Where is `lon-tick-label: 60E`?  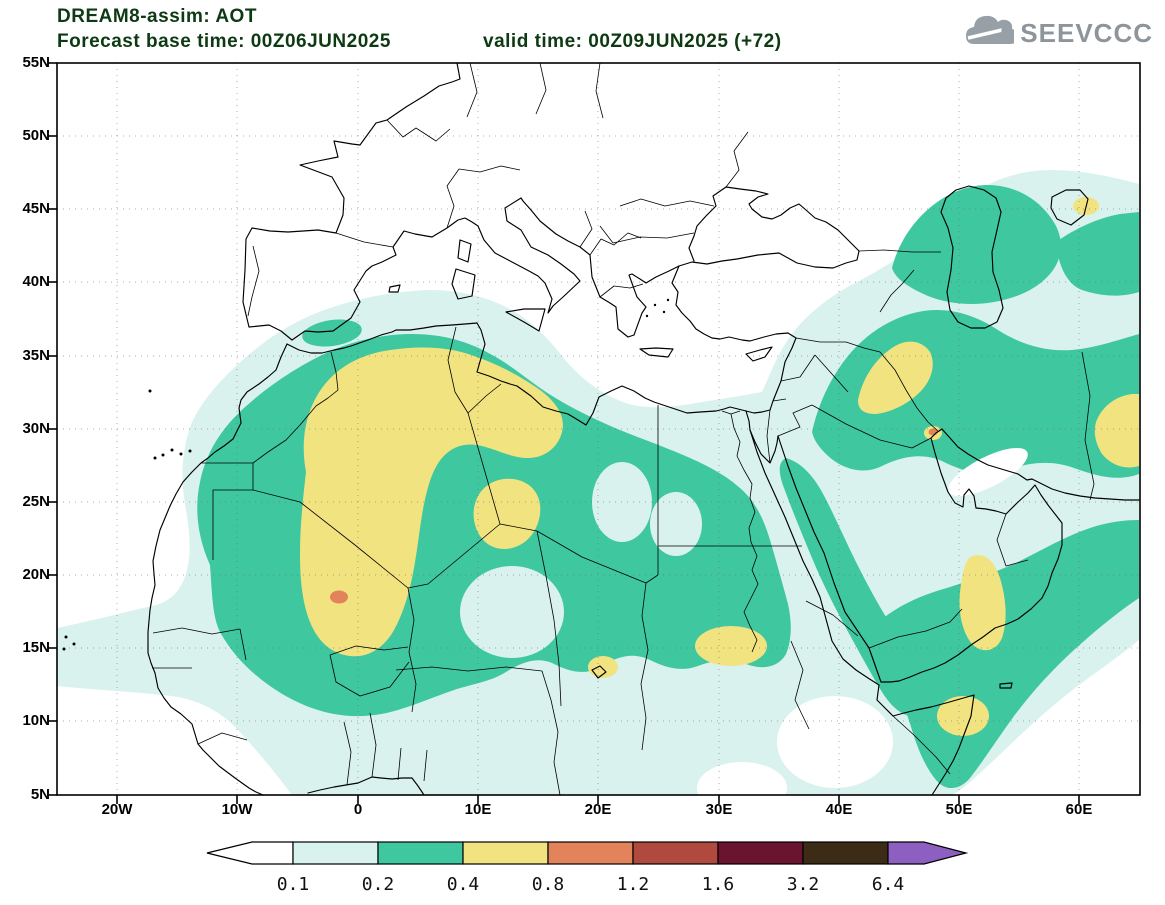
lon-tick-label: 60E is located at coordinates (1079, 809).